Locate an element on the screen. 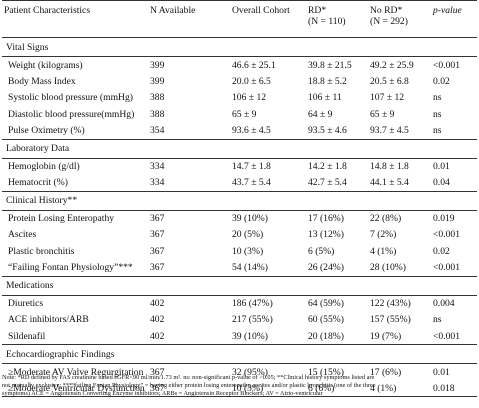  cell-n-available: 399 is located at coordinates (157, 65).